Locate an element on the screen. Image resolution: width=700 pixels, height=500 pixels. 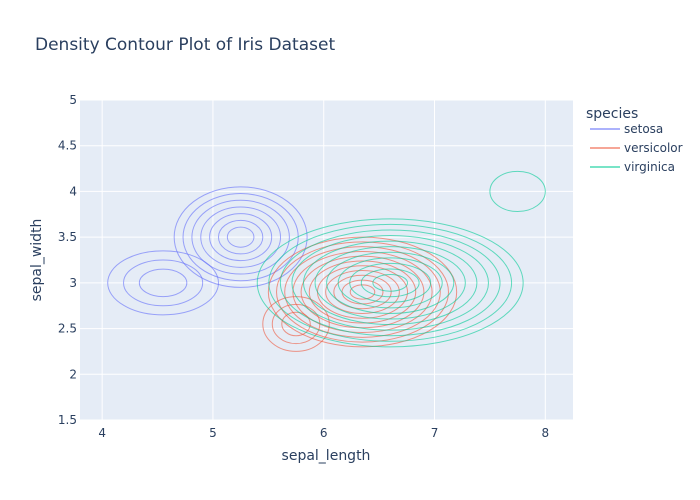
x-axis-label: sepal_length is located at coordinates (326, 456).